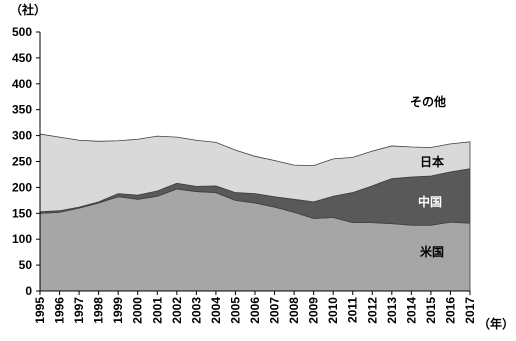  What do you see at coordinates (430, 201) in the screenshot?
I see `series-label: 中国` at bounding box center [430, 201].